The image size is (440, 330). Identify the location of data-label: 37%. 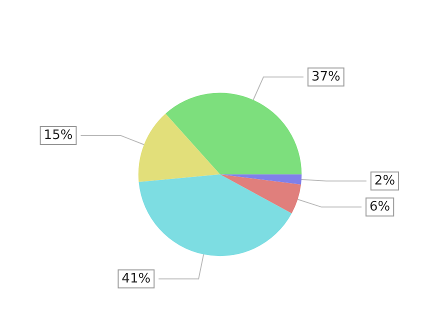
(325, 77).